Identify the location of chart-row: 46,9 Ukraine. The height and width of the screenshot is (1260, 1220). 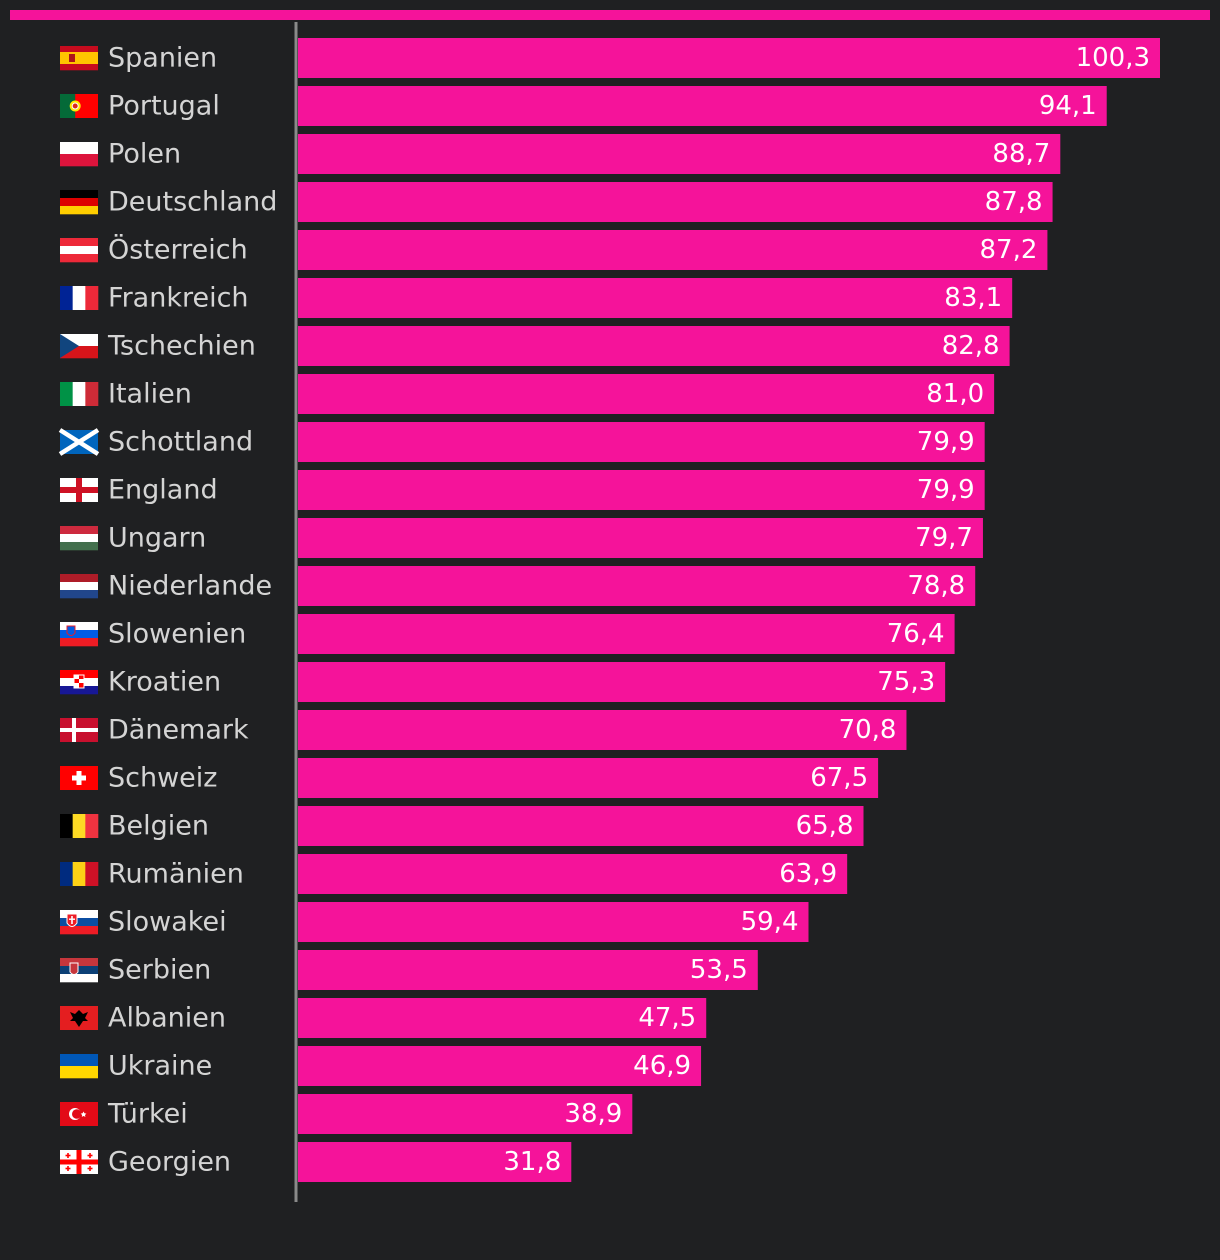
(381, 1066).